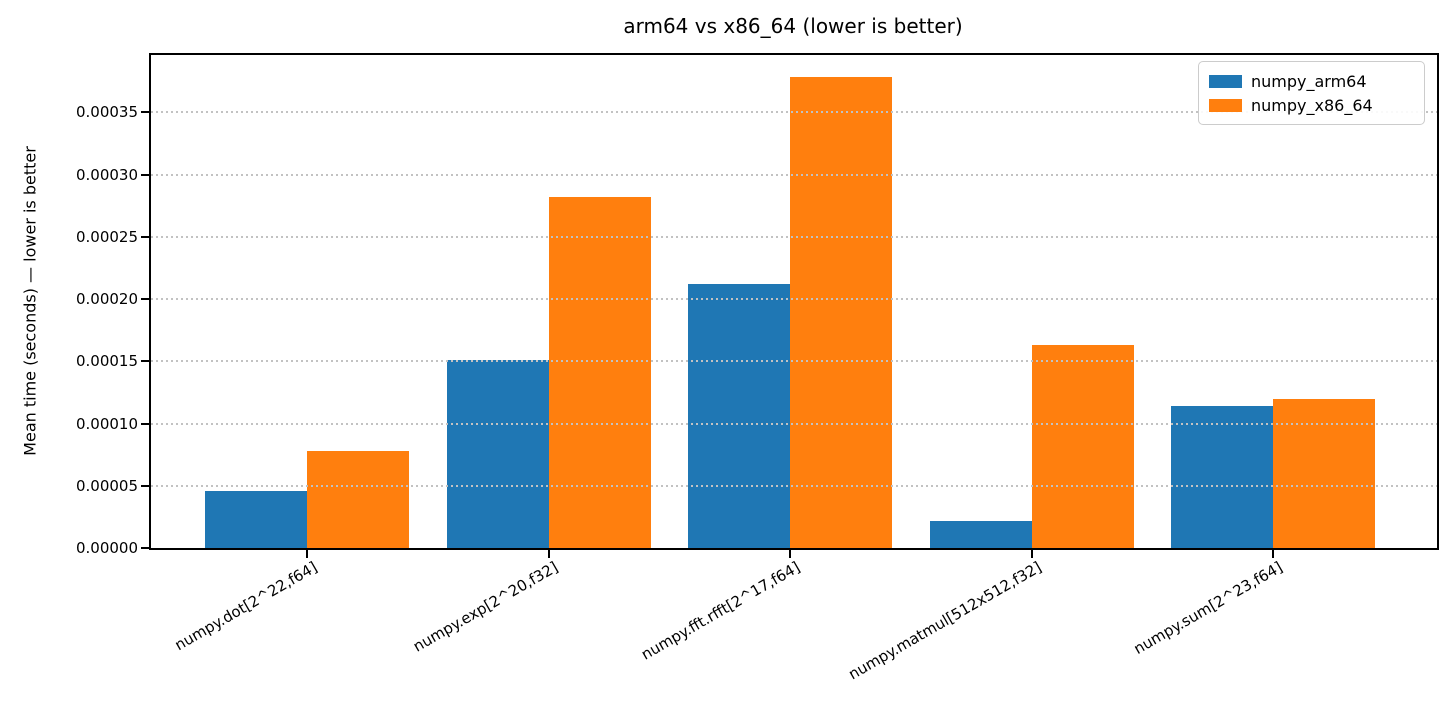 This screenshot has width=1456, height=728. What do you see at coordinates (486, 607) in the screenshot?
I see `x-tick-label: numpy.exp[2^20,f32]` at bounding box center [486, 607].